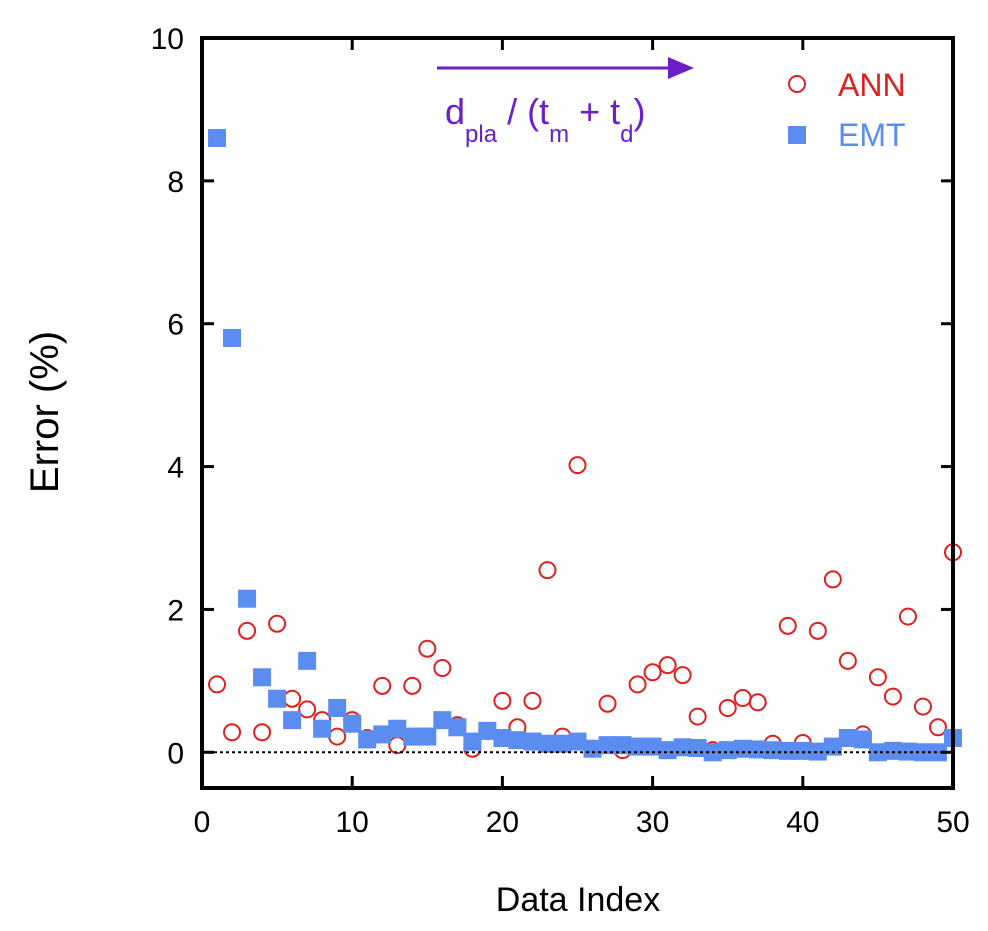 The image size is (988, 931). What do you see at coordinates (175, 325) in the screenshot?
I see `y-tick-label: 6` at bounding box center [175, 325].